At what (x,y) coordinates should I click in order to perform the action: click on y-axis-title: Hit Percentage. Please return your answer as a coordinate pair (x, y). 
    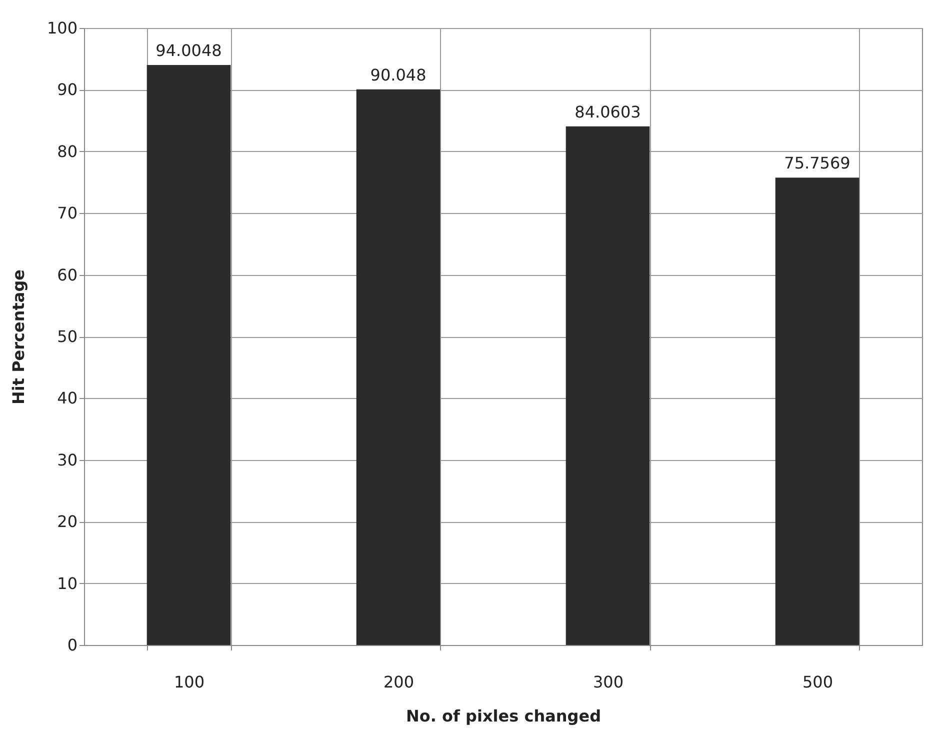
    Looking at the image, I should click on (18, 337).